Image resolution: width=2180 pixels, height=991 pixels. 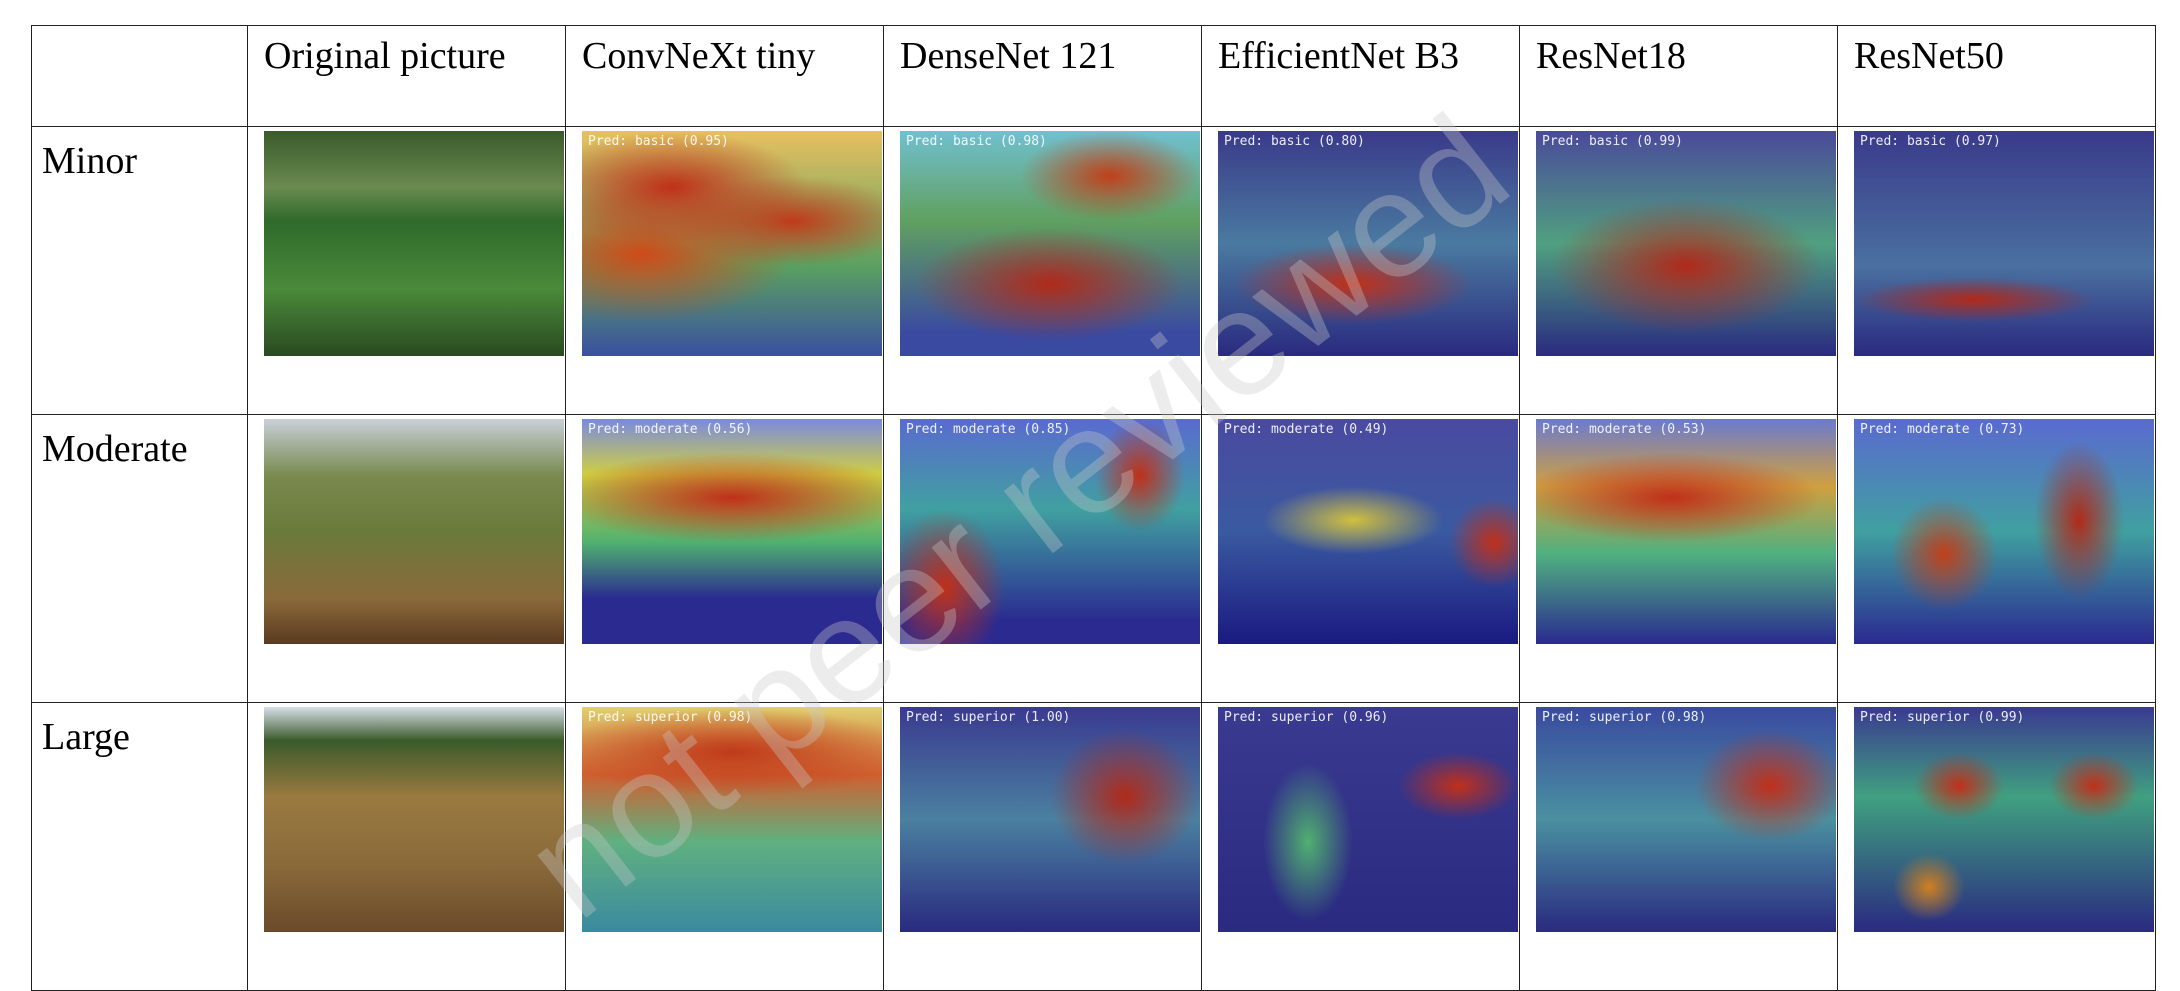 I want to click on gradcam-heatmap: Pred: moderate (0.56), so click(x=732, y=531).